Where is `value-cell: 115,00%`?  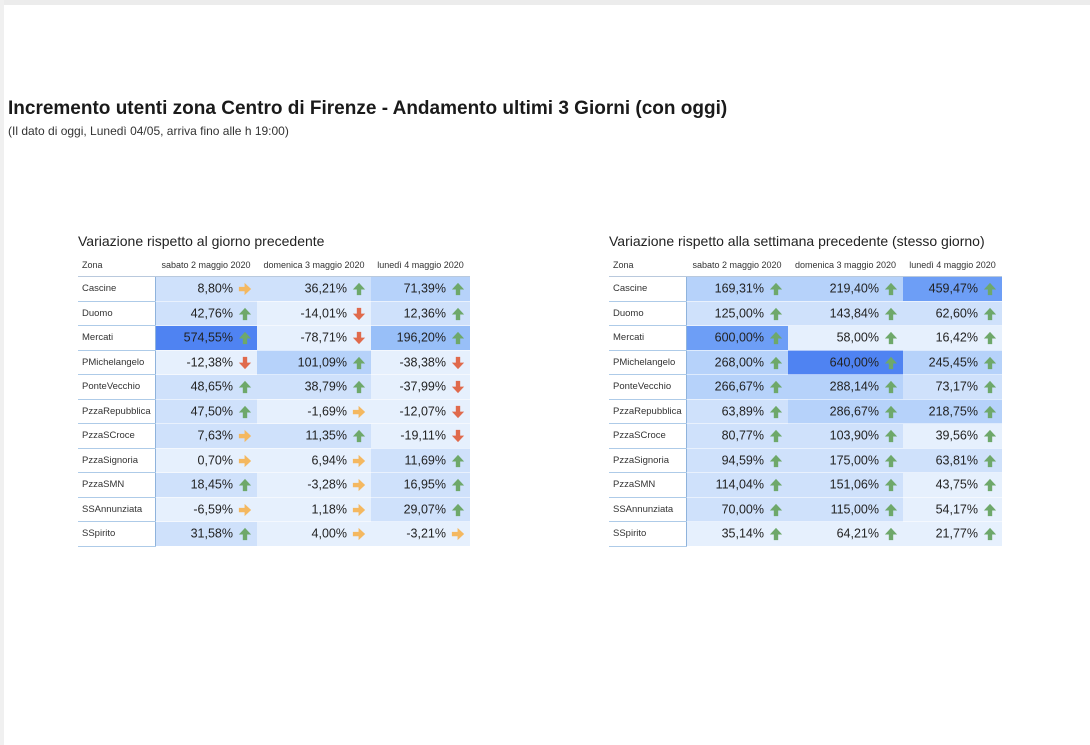 value-cell: 115,00% is located at coordinates (845, 509).